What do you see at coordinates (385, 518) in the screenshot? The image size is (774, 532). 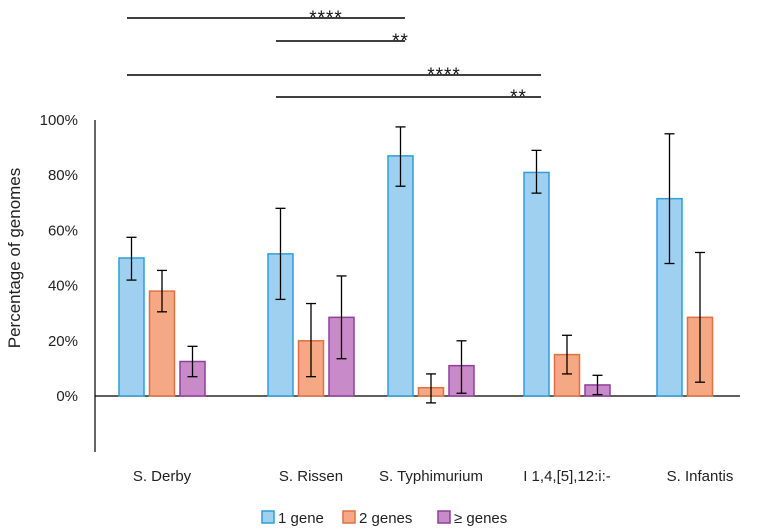 I see `legend-label: 2 genes` at bounding box center [385, 518].